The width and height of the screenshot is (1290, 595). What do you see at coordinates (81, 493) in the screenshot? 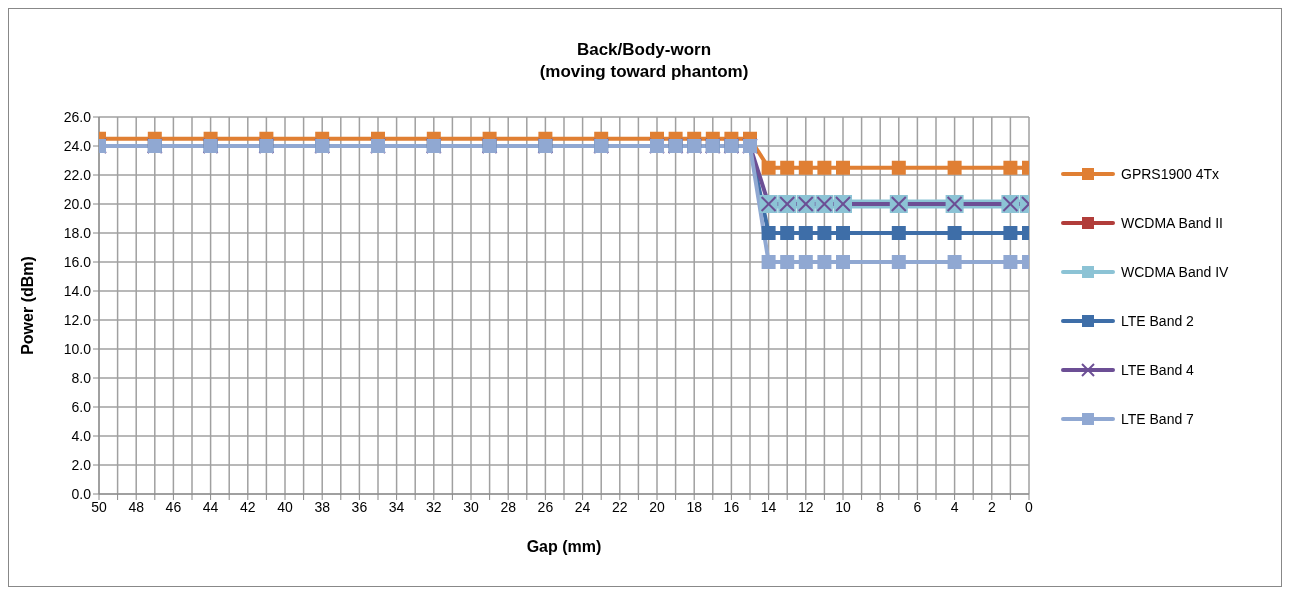
I see `y-tick-label: 0.0` at bounding box center [81, 493].